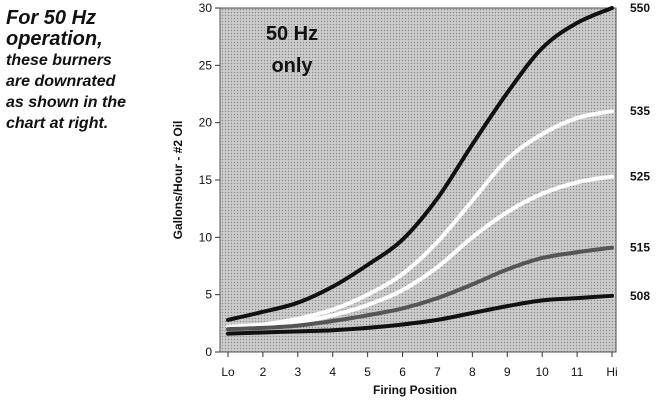 This screenshot has height=400, width=658. Describe the element at coordinates (66, 102) in the screenshot. I see `note-line-5: as shown in the` at that location.